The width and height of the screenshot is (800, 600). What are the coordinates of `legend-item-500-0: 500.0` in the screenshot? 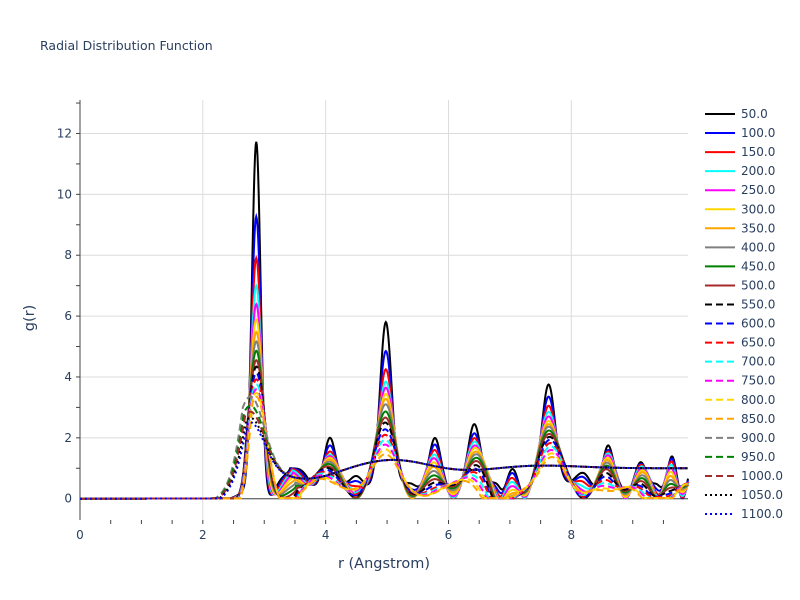 It's located at (740, 285).